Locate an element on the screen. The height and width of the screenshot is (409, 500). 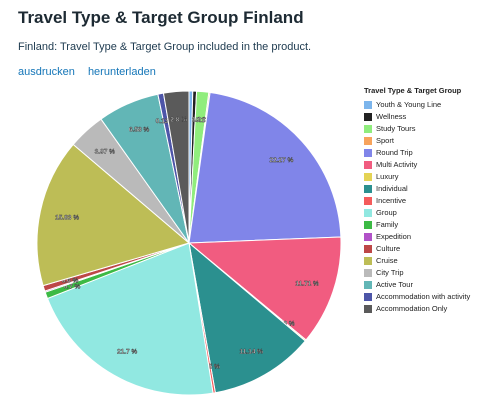
legend-item: Round Trip is located at coordinates (431, 152).